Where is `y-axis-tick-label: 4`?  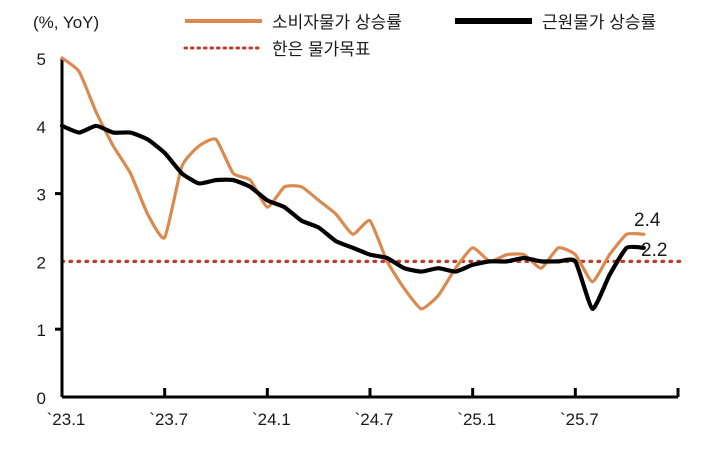
y-axis-tick-label: 4 is located at coordinates (41, 127).